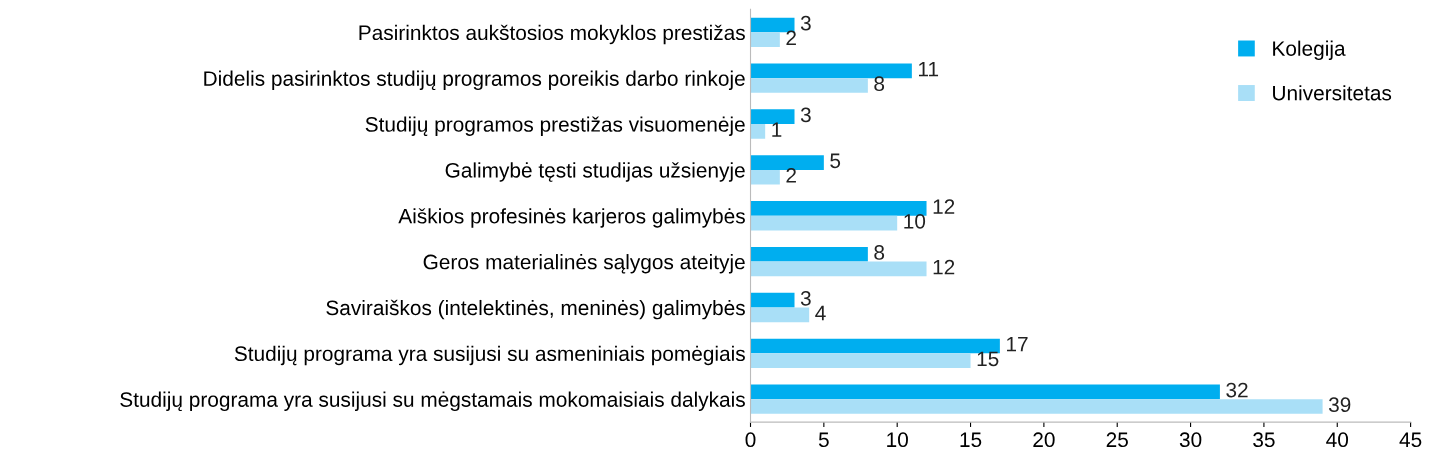 This screenshot has height=469, width=1435. I want to click on data-label: 32, so click(1237, 390).